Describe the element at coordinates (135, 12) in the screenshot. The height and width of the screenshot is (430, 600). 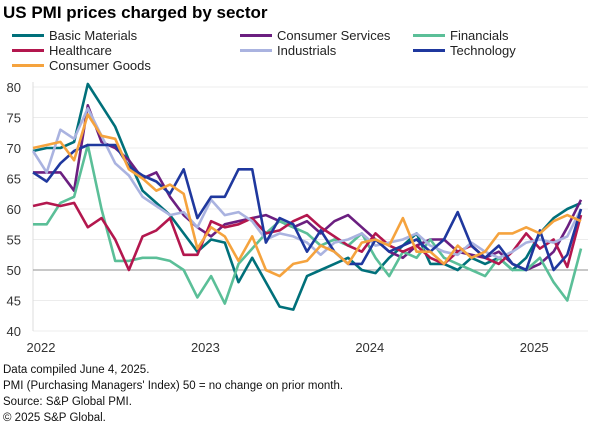
I see `chart-title: US PMI prices charged by sector` at that location.